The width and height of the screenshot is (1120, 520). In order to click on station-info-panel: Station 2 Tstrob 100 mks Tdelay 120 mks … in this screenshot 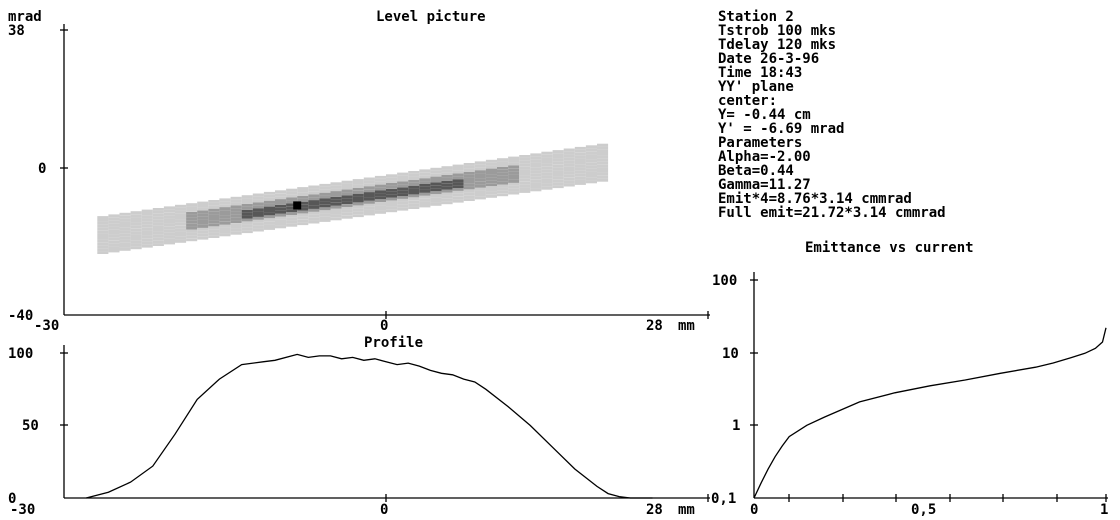, I will do `click(832, 115)`.